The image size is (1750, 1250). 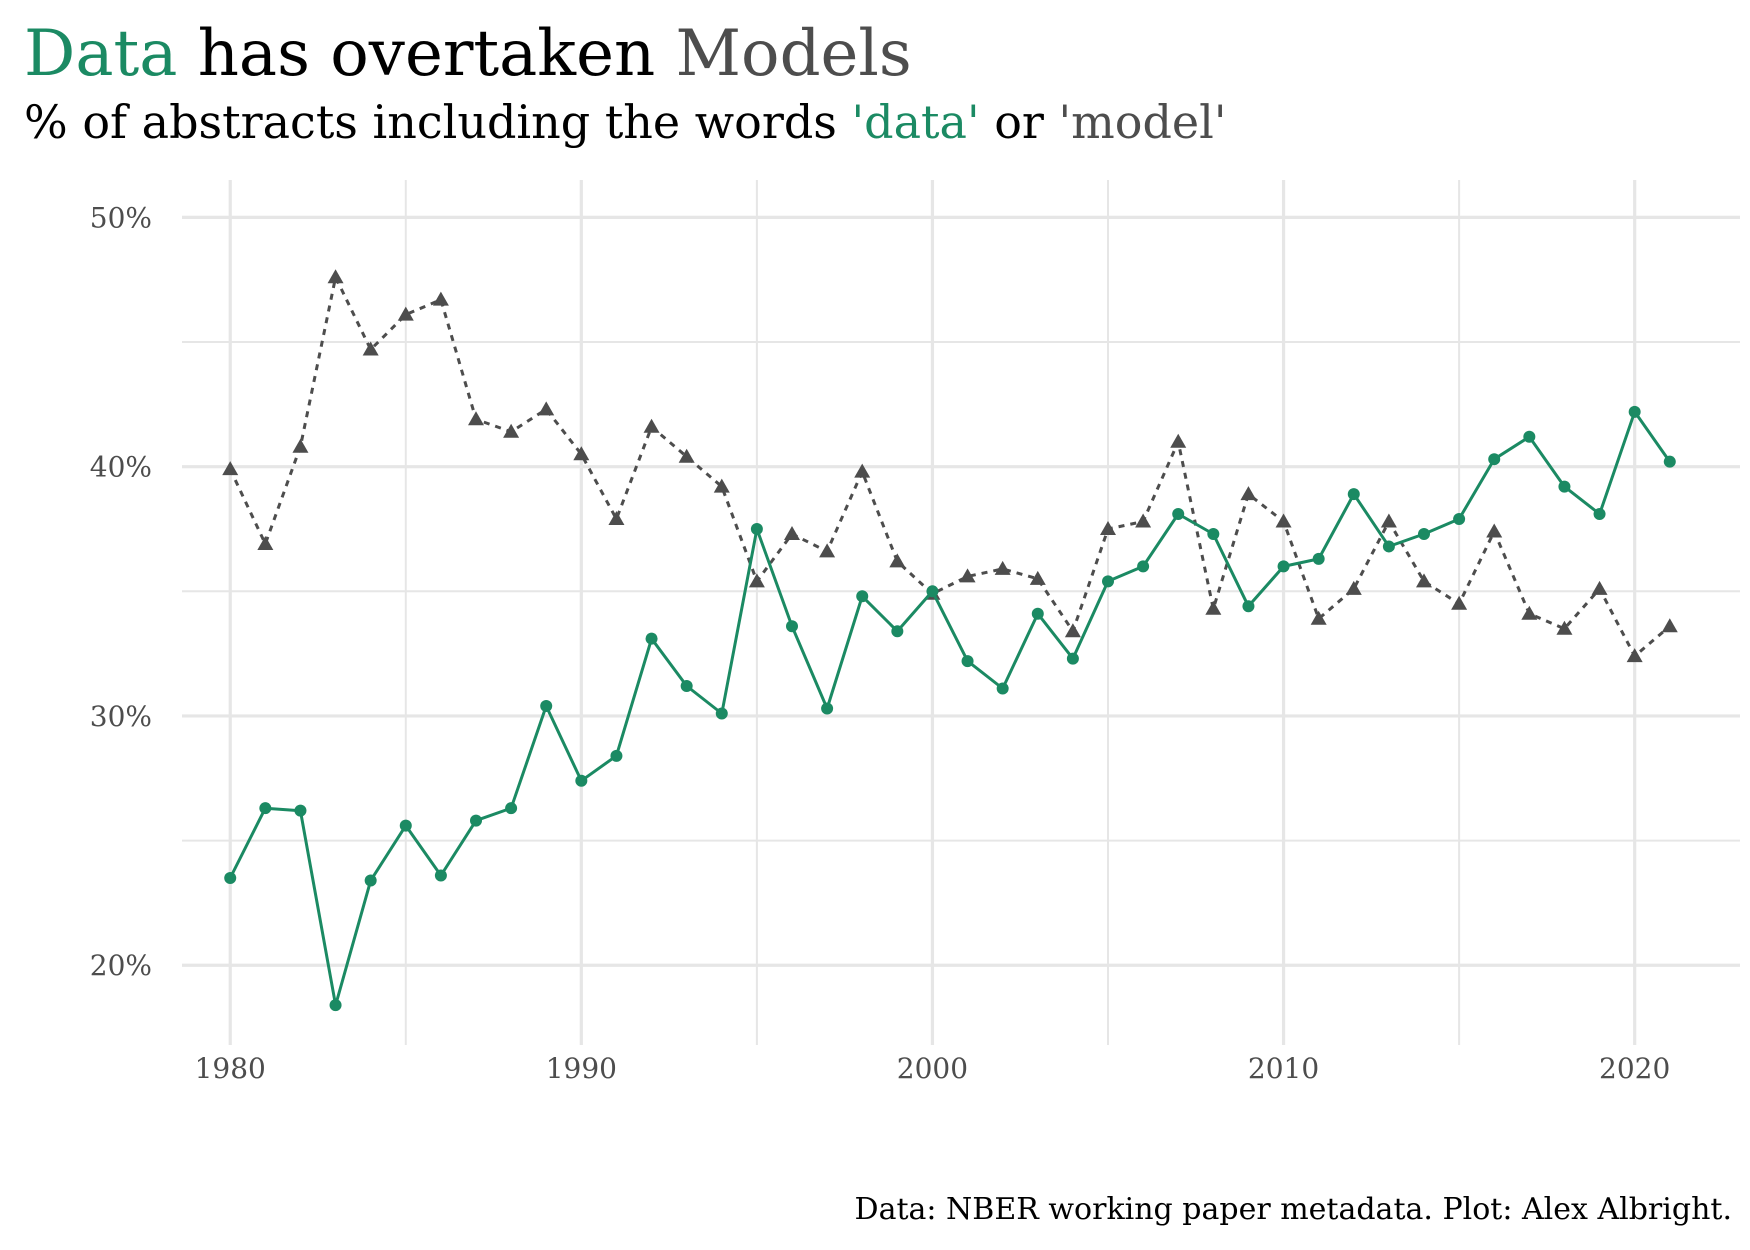 I want to click on y-tick-label: 50%, so click(x=121, y=217).